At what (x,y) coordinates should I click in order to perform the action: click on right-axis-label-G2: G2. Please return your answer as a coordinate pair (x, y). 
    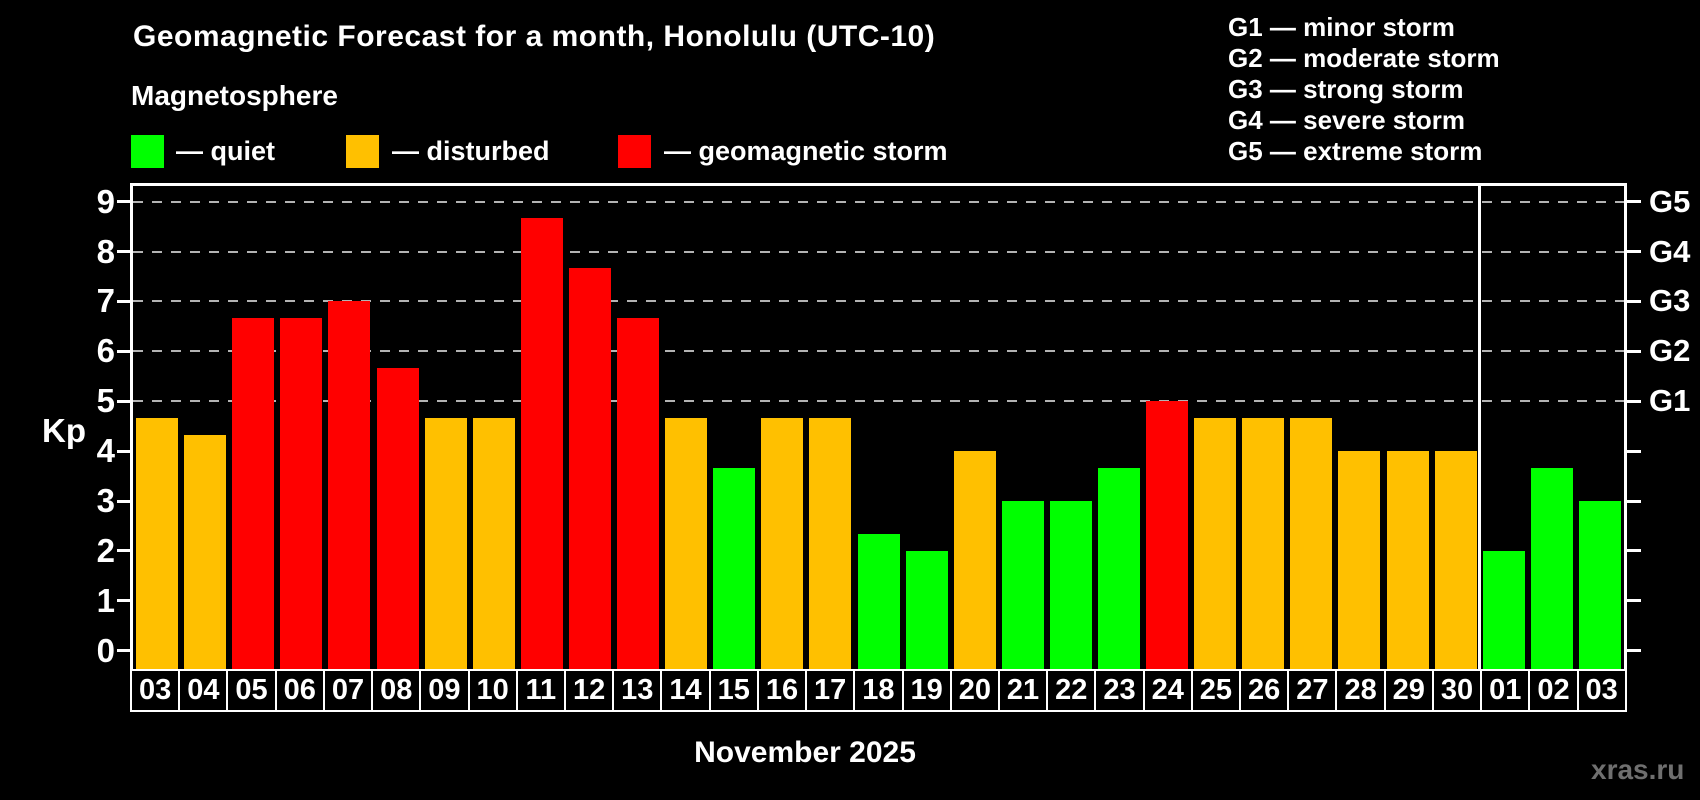
    Looking at the image, I should click on (1670, 351).